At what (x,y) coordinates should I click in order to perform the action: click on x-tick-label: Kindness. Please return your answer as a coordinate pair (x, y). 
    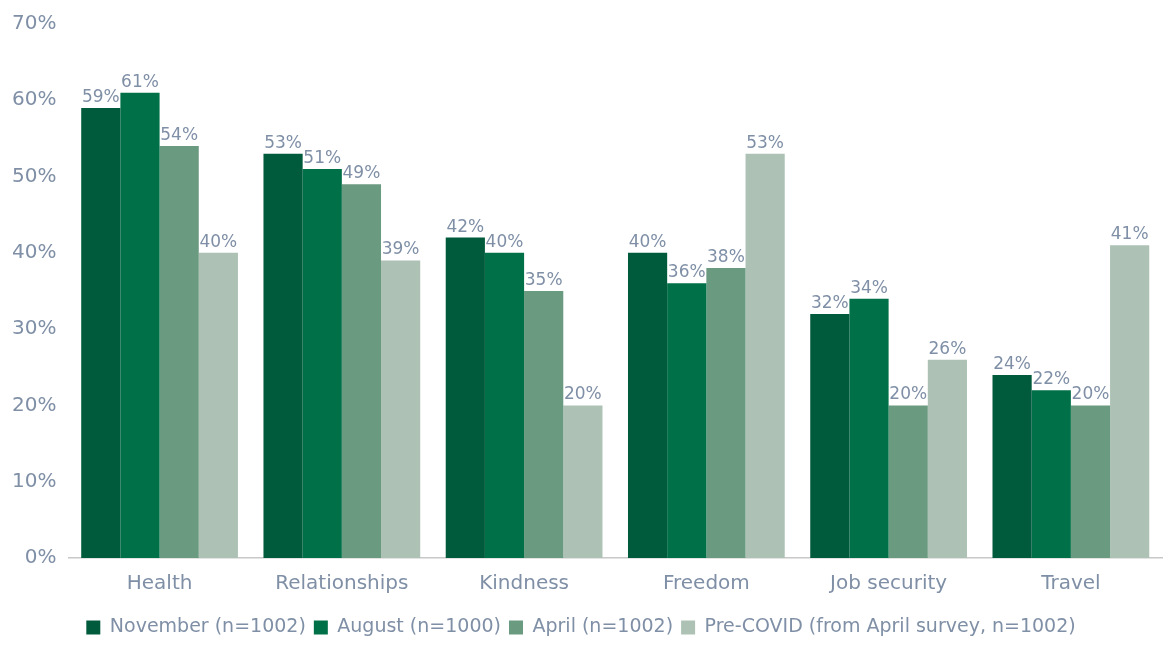
    Looking at the image, I should click on (524, 582).